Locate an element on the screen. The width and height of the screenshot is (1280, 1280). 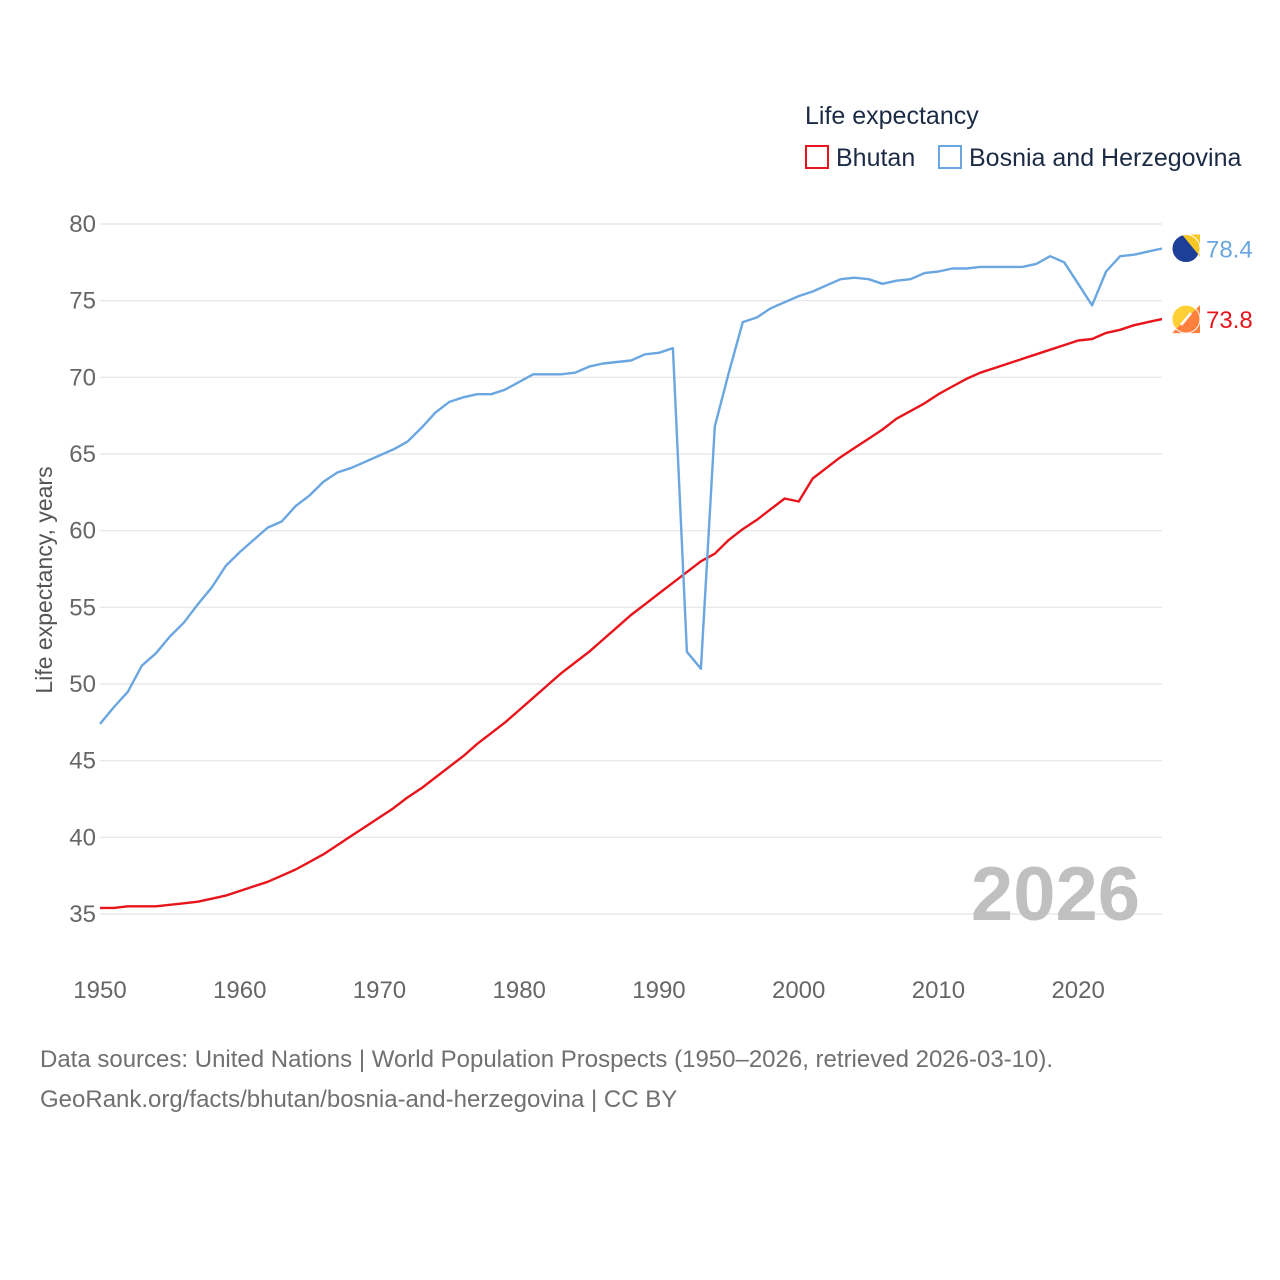
end-marker-bhutan: 73.8 is located at coordinates (1212, 319).